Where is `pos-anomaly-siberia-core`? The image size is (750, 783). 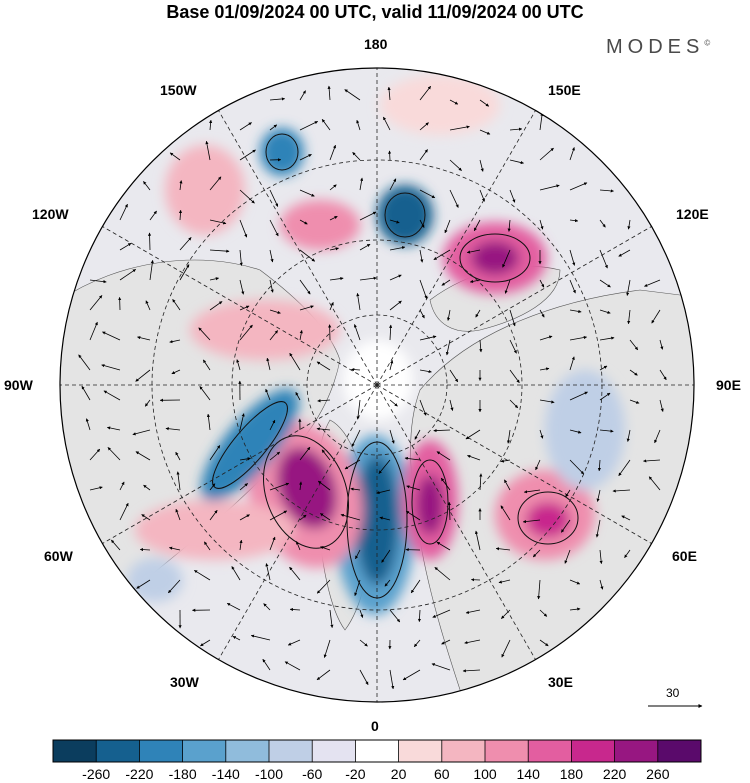 pos-anomaly-siberia-core is located at coordinates (495, 258).